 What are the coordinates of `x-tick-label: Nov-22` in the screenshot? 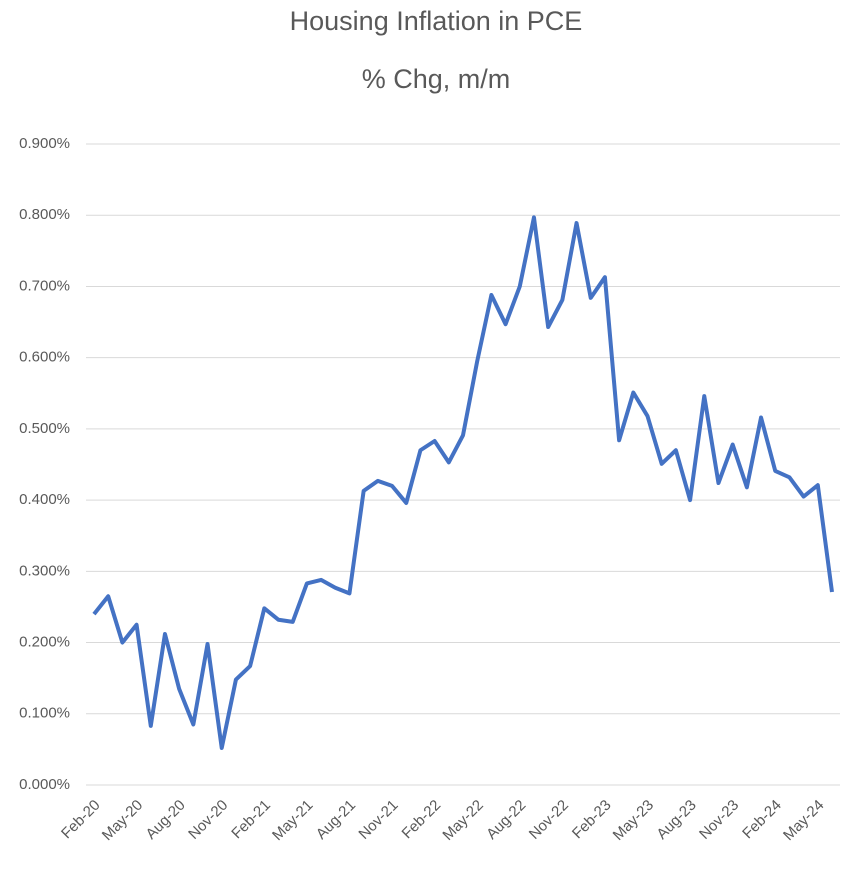 It's located at (549, 820).